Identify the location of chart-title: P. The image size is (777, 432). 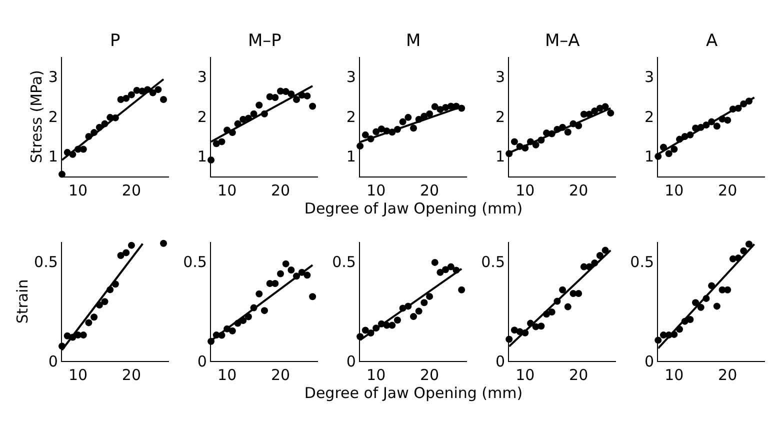
(115, 41).